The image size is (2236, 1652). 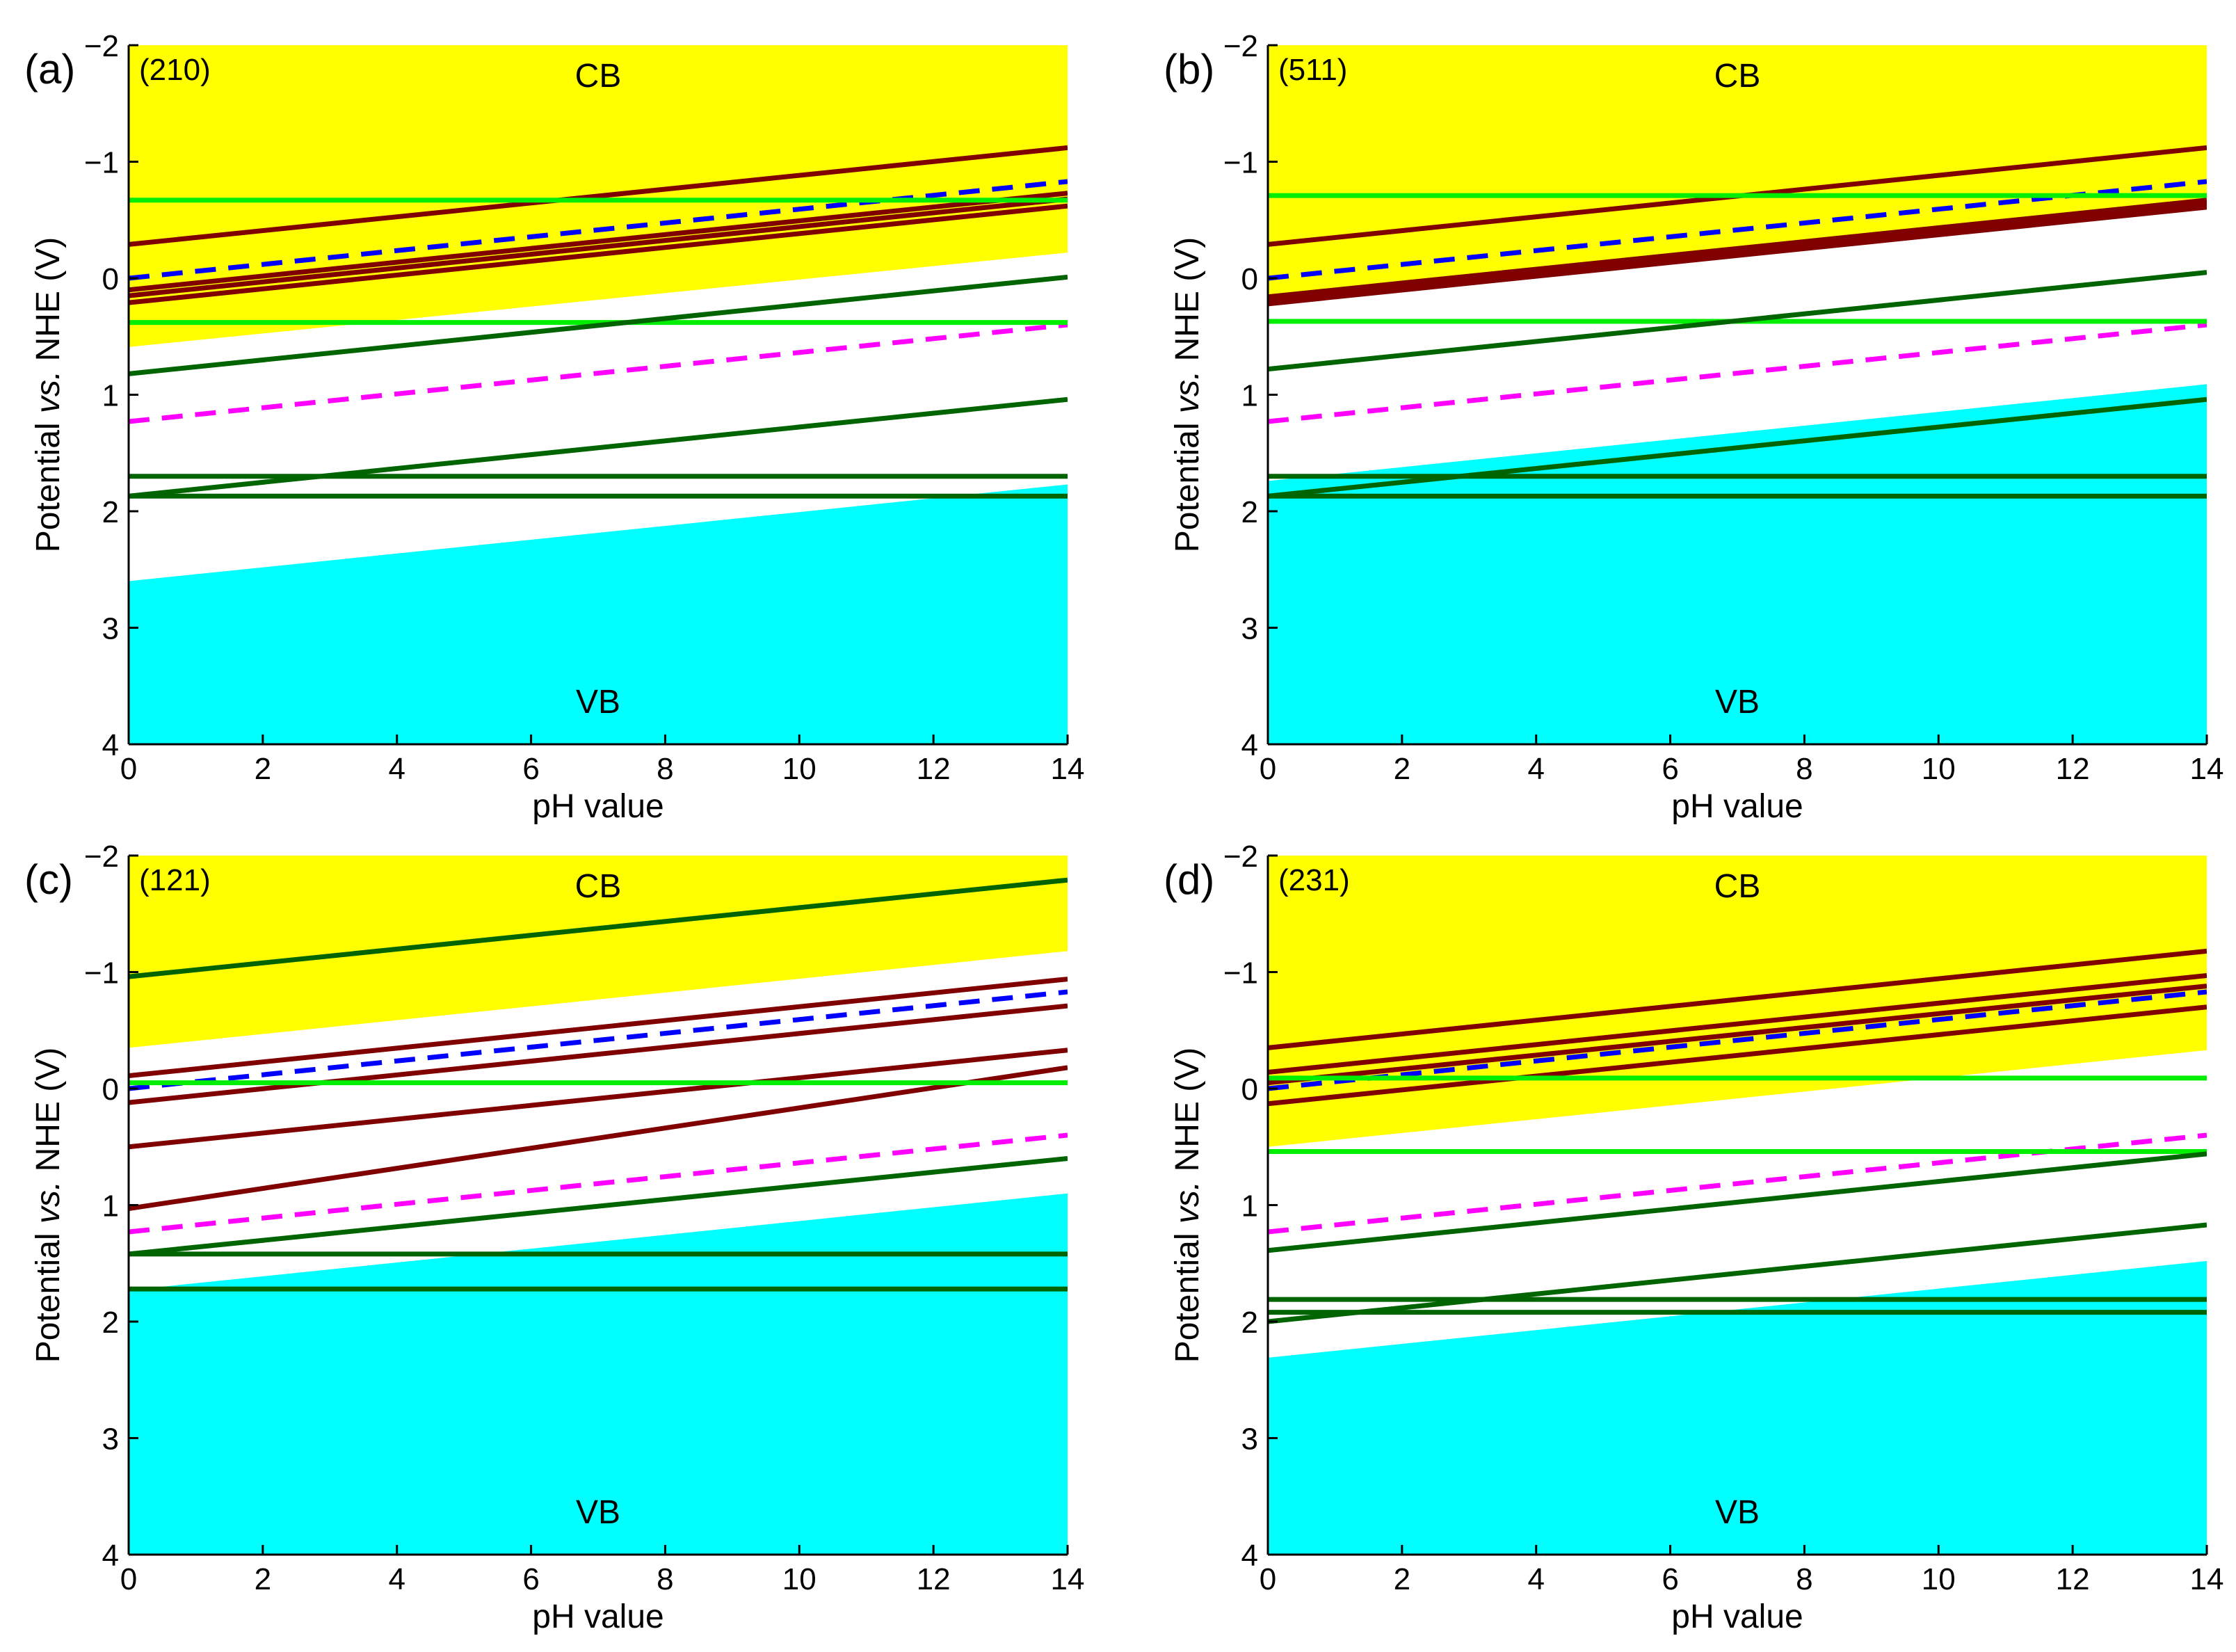 What do you see at coordinates (1189, 69) in the screenshot?
I see `panel-label: (b)` at bounding box center [1189, 69].